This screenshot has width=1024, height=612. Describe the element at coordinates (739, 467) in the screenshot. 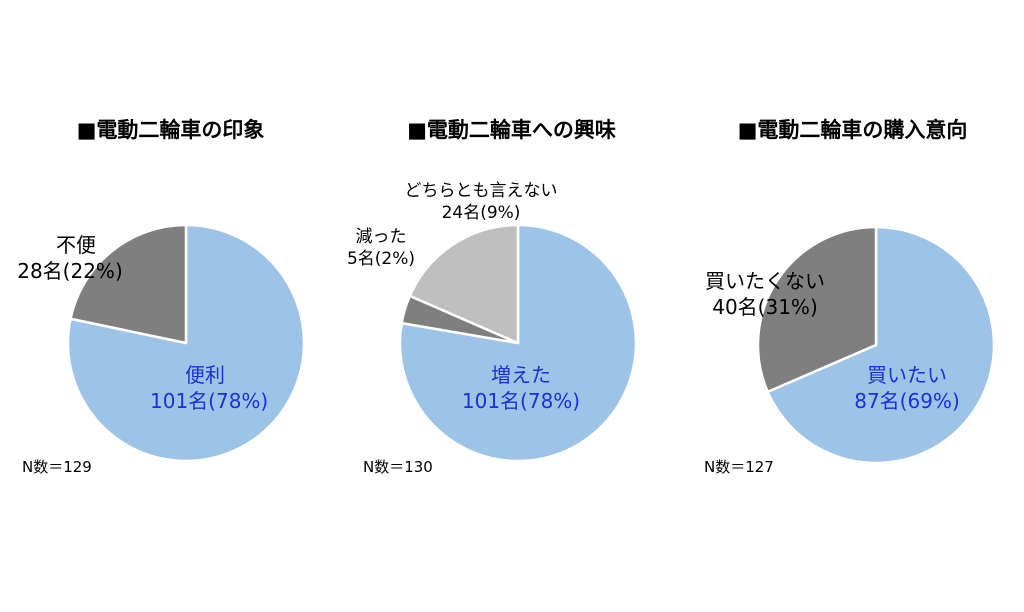

I see `sample-size-note: N数＝127` at that location.